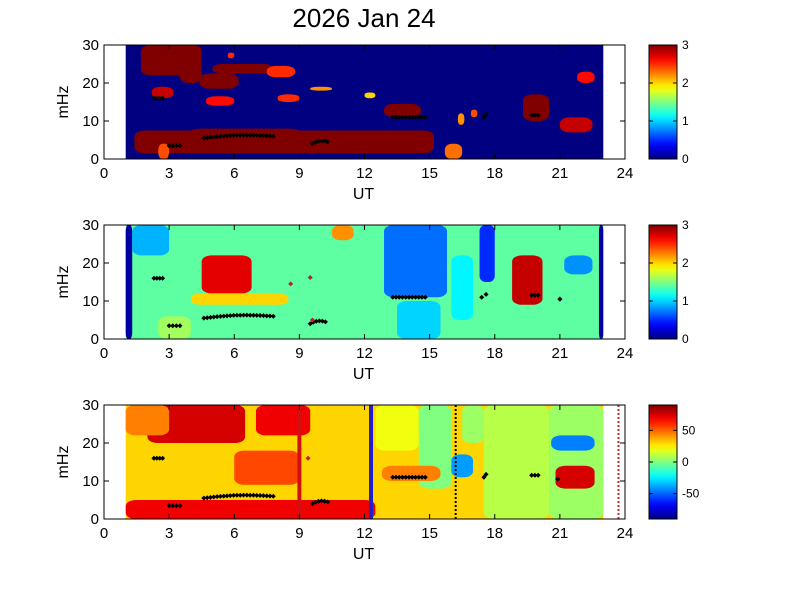 The height and width of the screenshot is (600, 801). I want to click on colorbar, so click(663, 102).